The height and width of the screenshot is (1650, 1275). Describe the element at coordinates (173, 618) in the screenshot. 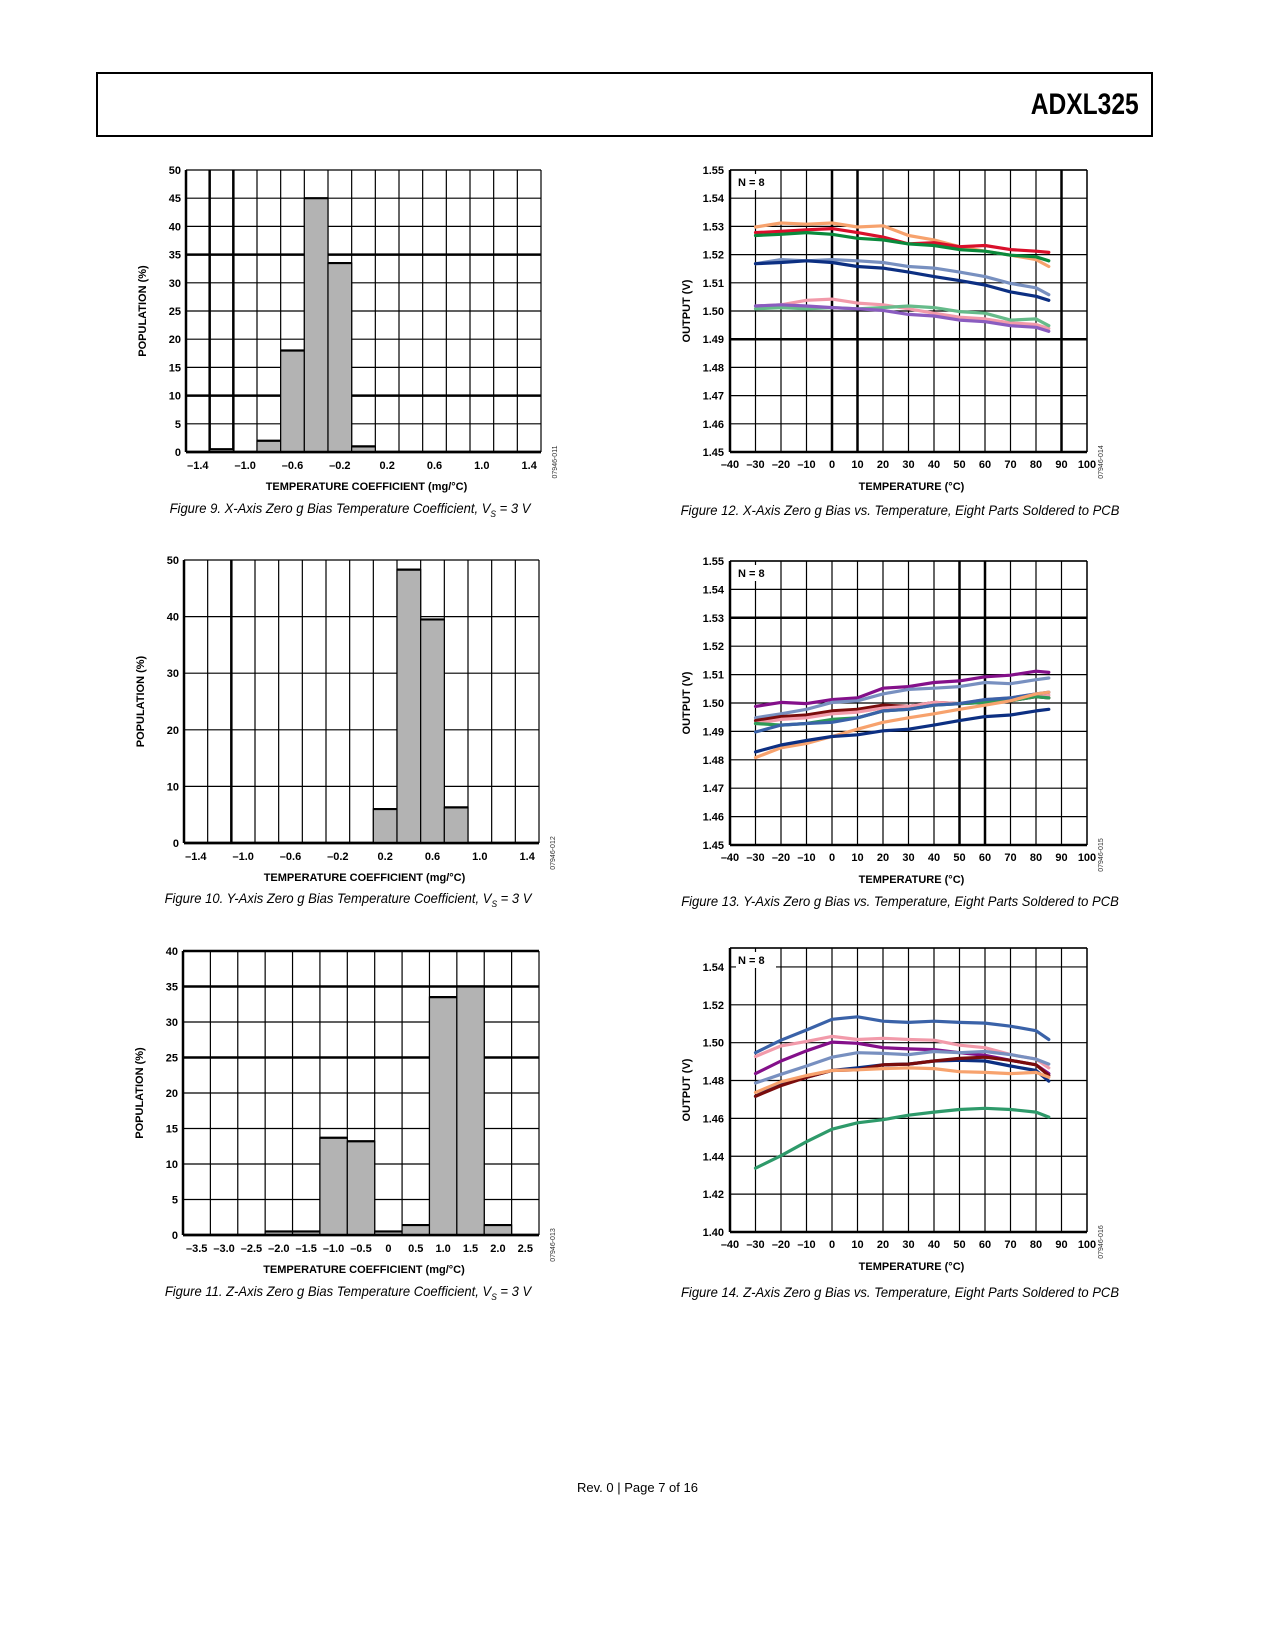

I see `y-tick-label: 40` at that location.